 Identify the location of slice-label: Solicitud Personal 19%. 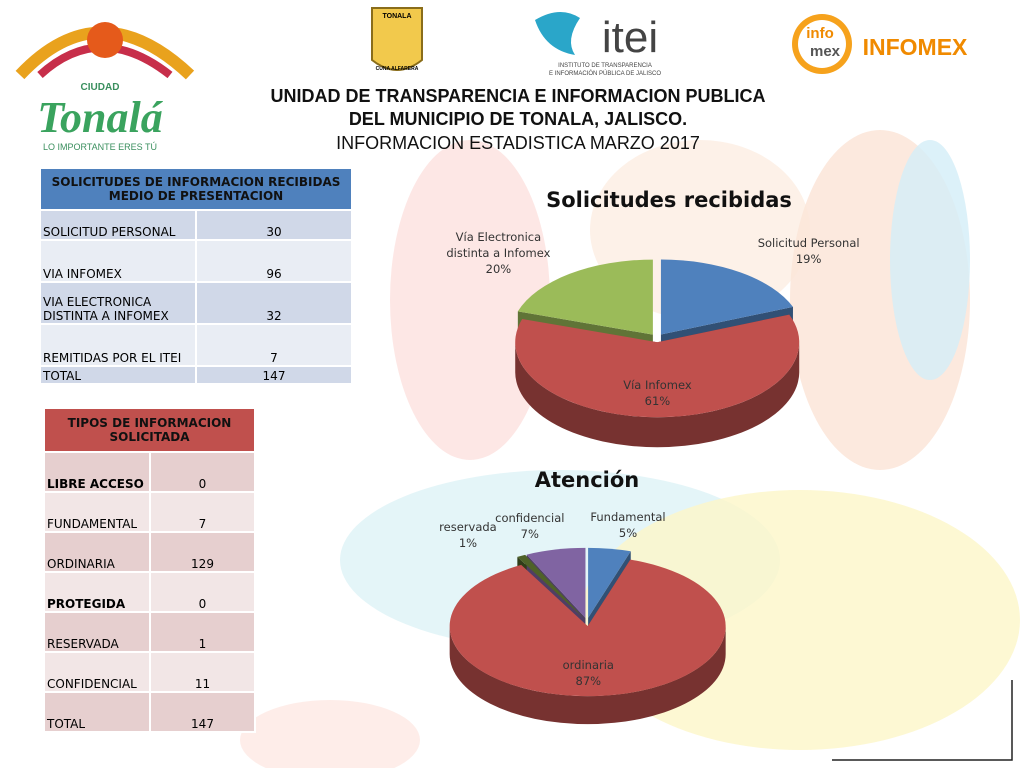
(809, 251).